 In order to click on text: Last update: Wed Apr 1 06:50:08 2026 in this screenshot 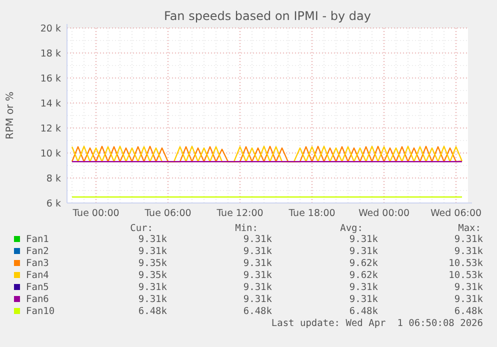, I will do `click(377, 323)`.